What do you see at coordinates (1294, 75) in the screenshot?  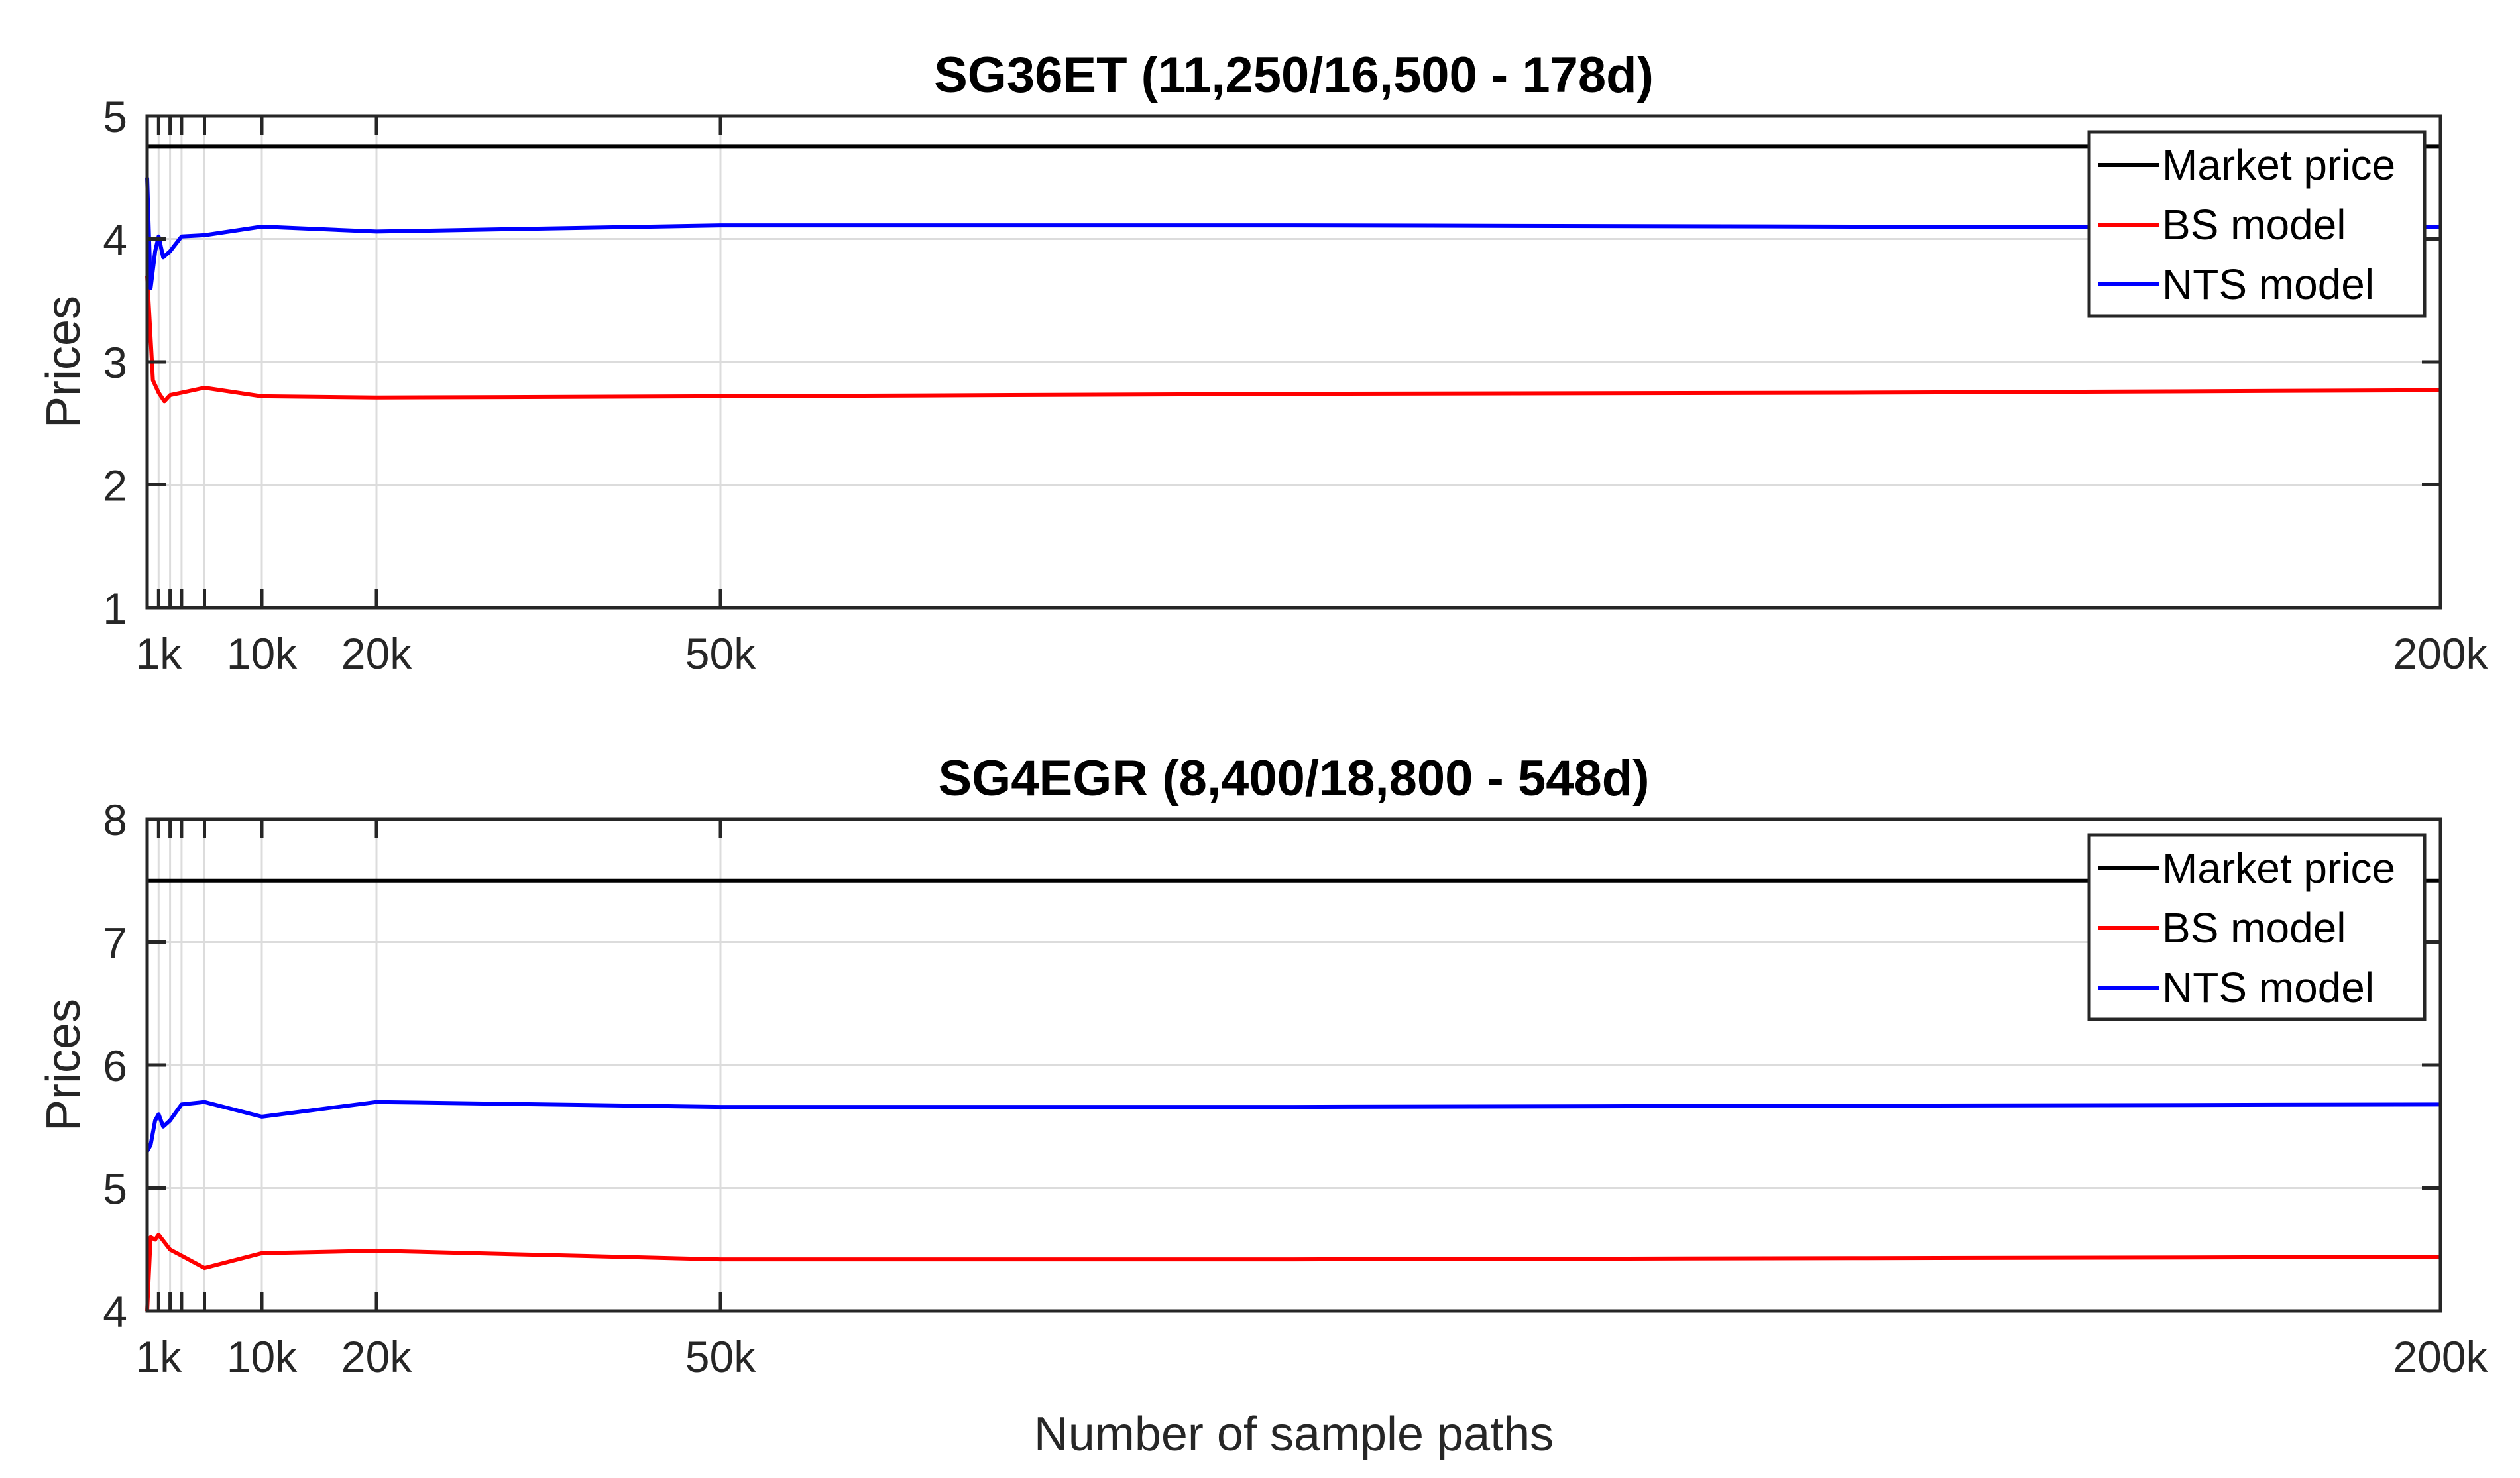 I see `chart-title: SG36ET (11,250/16,500 - 178d)` at bounding box center [1294, 75].